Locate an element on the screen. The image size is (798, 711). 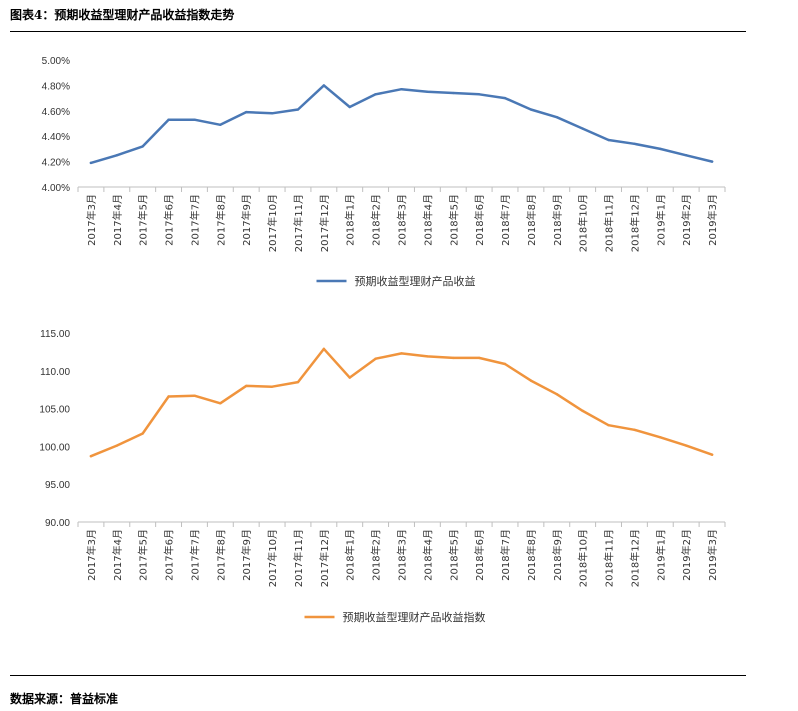
y-tick-label: 4.40% is located at coordinates (56, 137).